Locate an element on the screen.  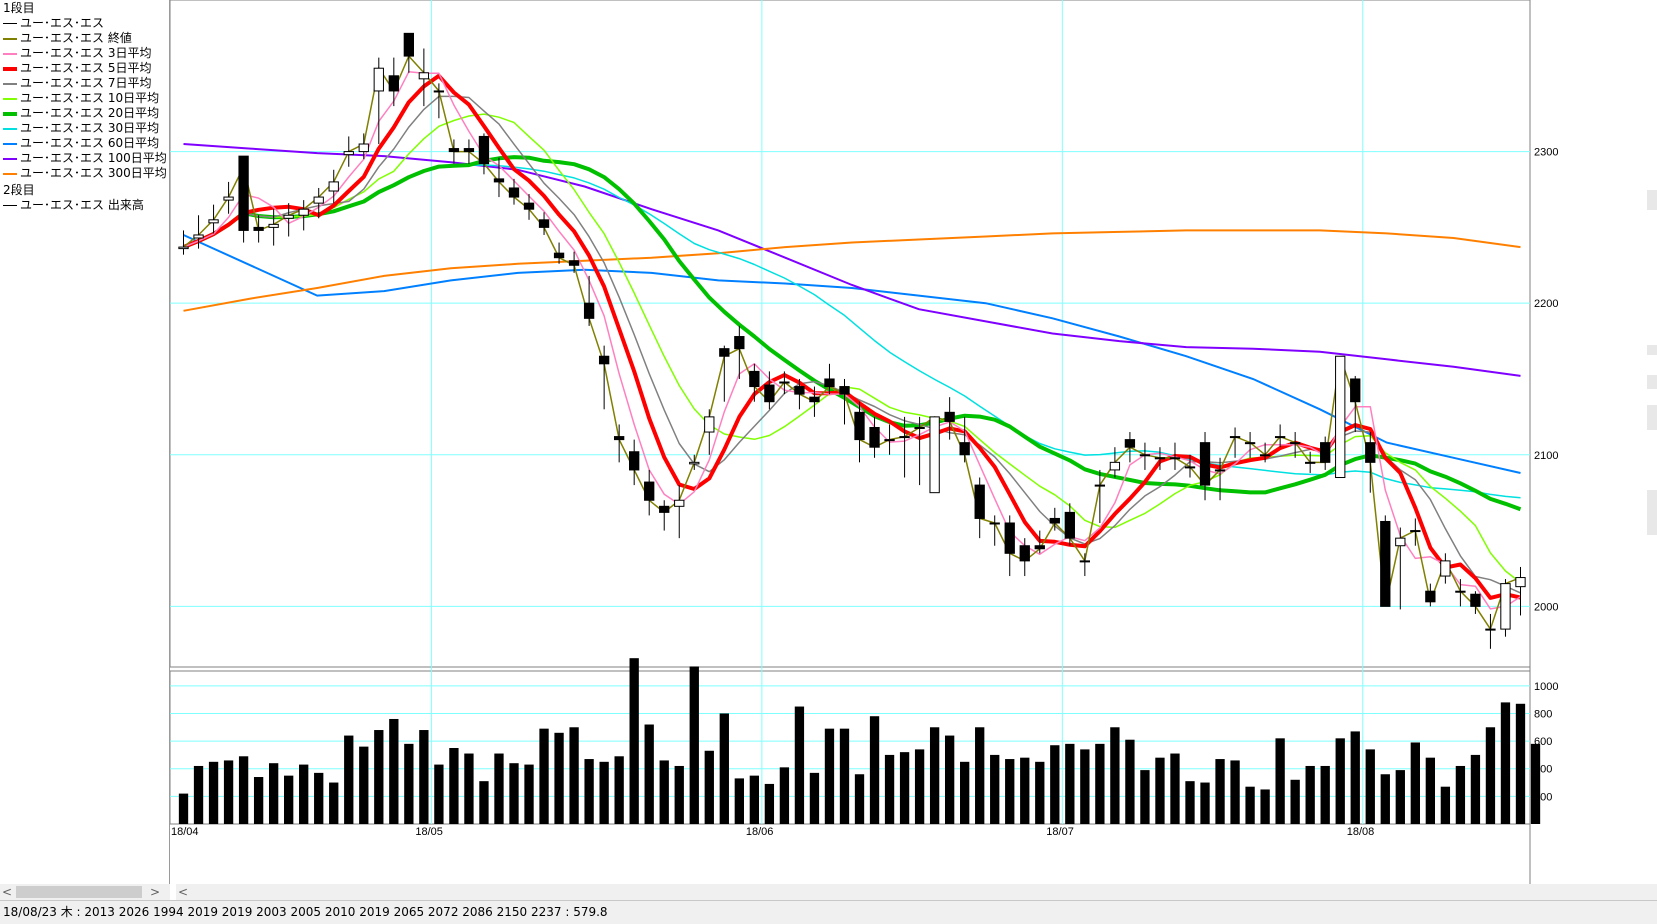
legend-item-1: ユー･エス･エス 終値 is located at coordinates (67, 38).